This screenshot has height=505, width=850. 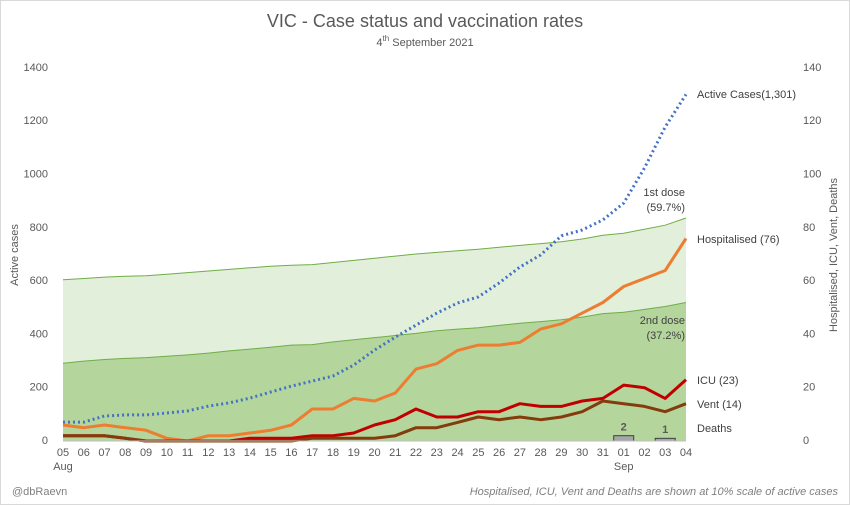 I want to click on y-tick-label: 0, so click(x=45, y=441).